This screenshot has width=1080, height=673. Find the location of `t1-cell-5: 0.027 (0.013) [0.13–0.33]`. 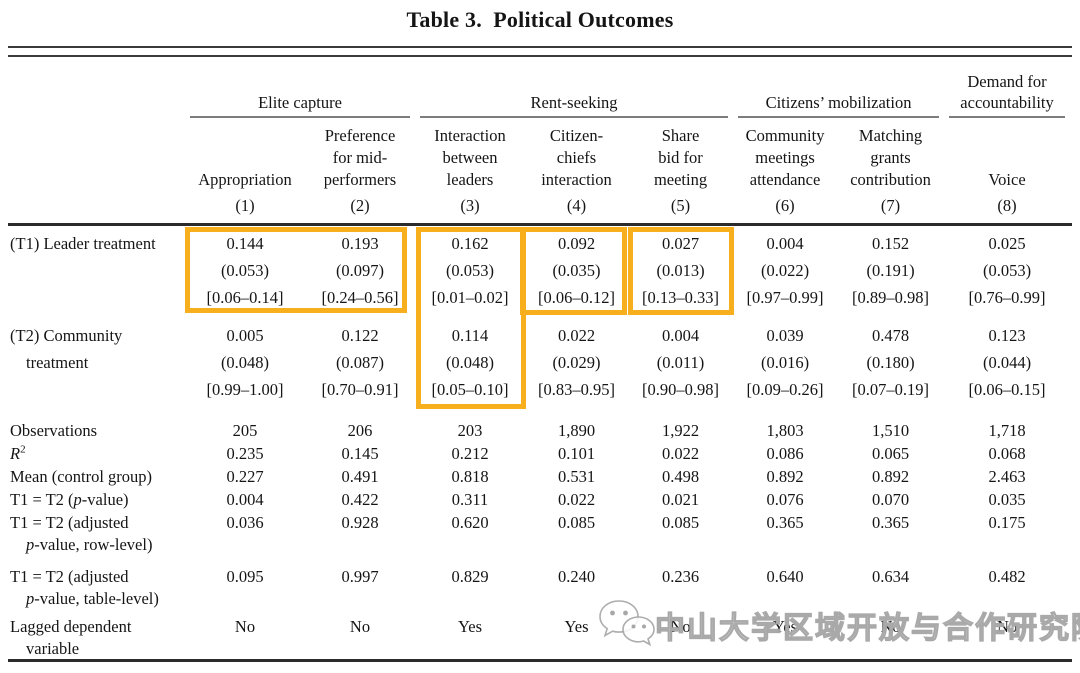

t1-cell-5: 0.027 (0.013) [0.13–0.33] is located at coordinates (681, 270).